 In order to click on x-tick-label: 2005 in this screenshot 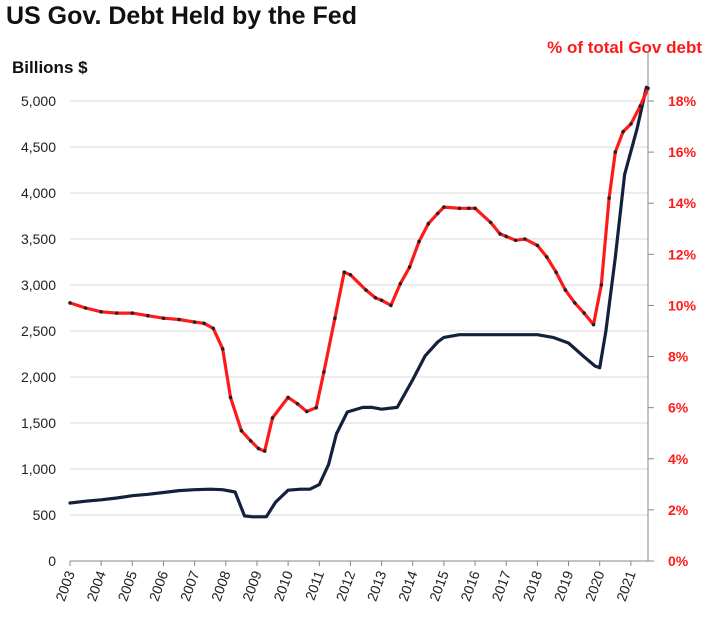, I will do `click(127, 585)`.